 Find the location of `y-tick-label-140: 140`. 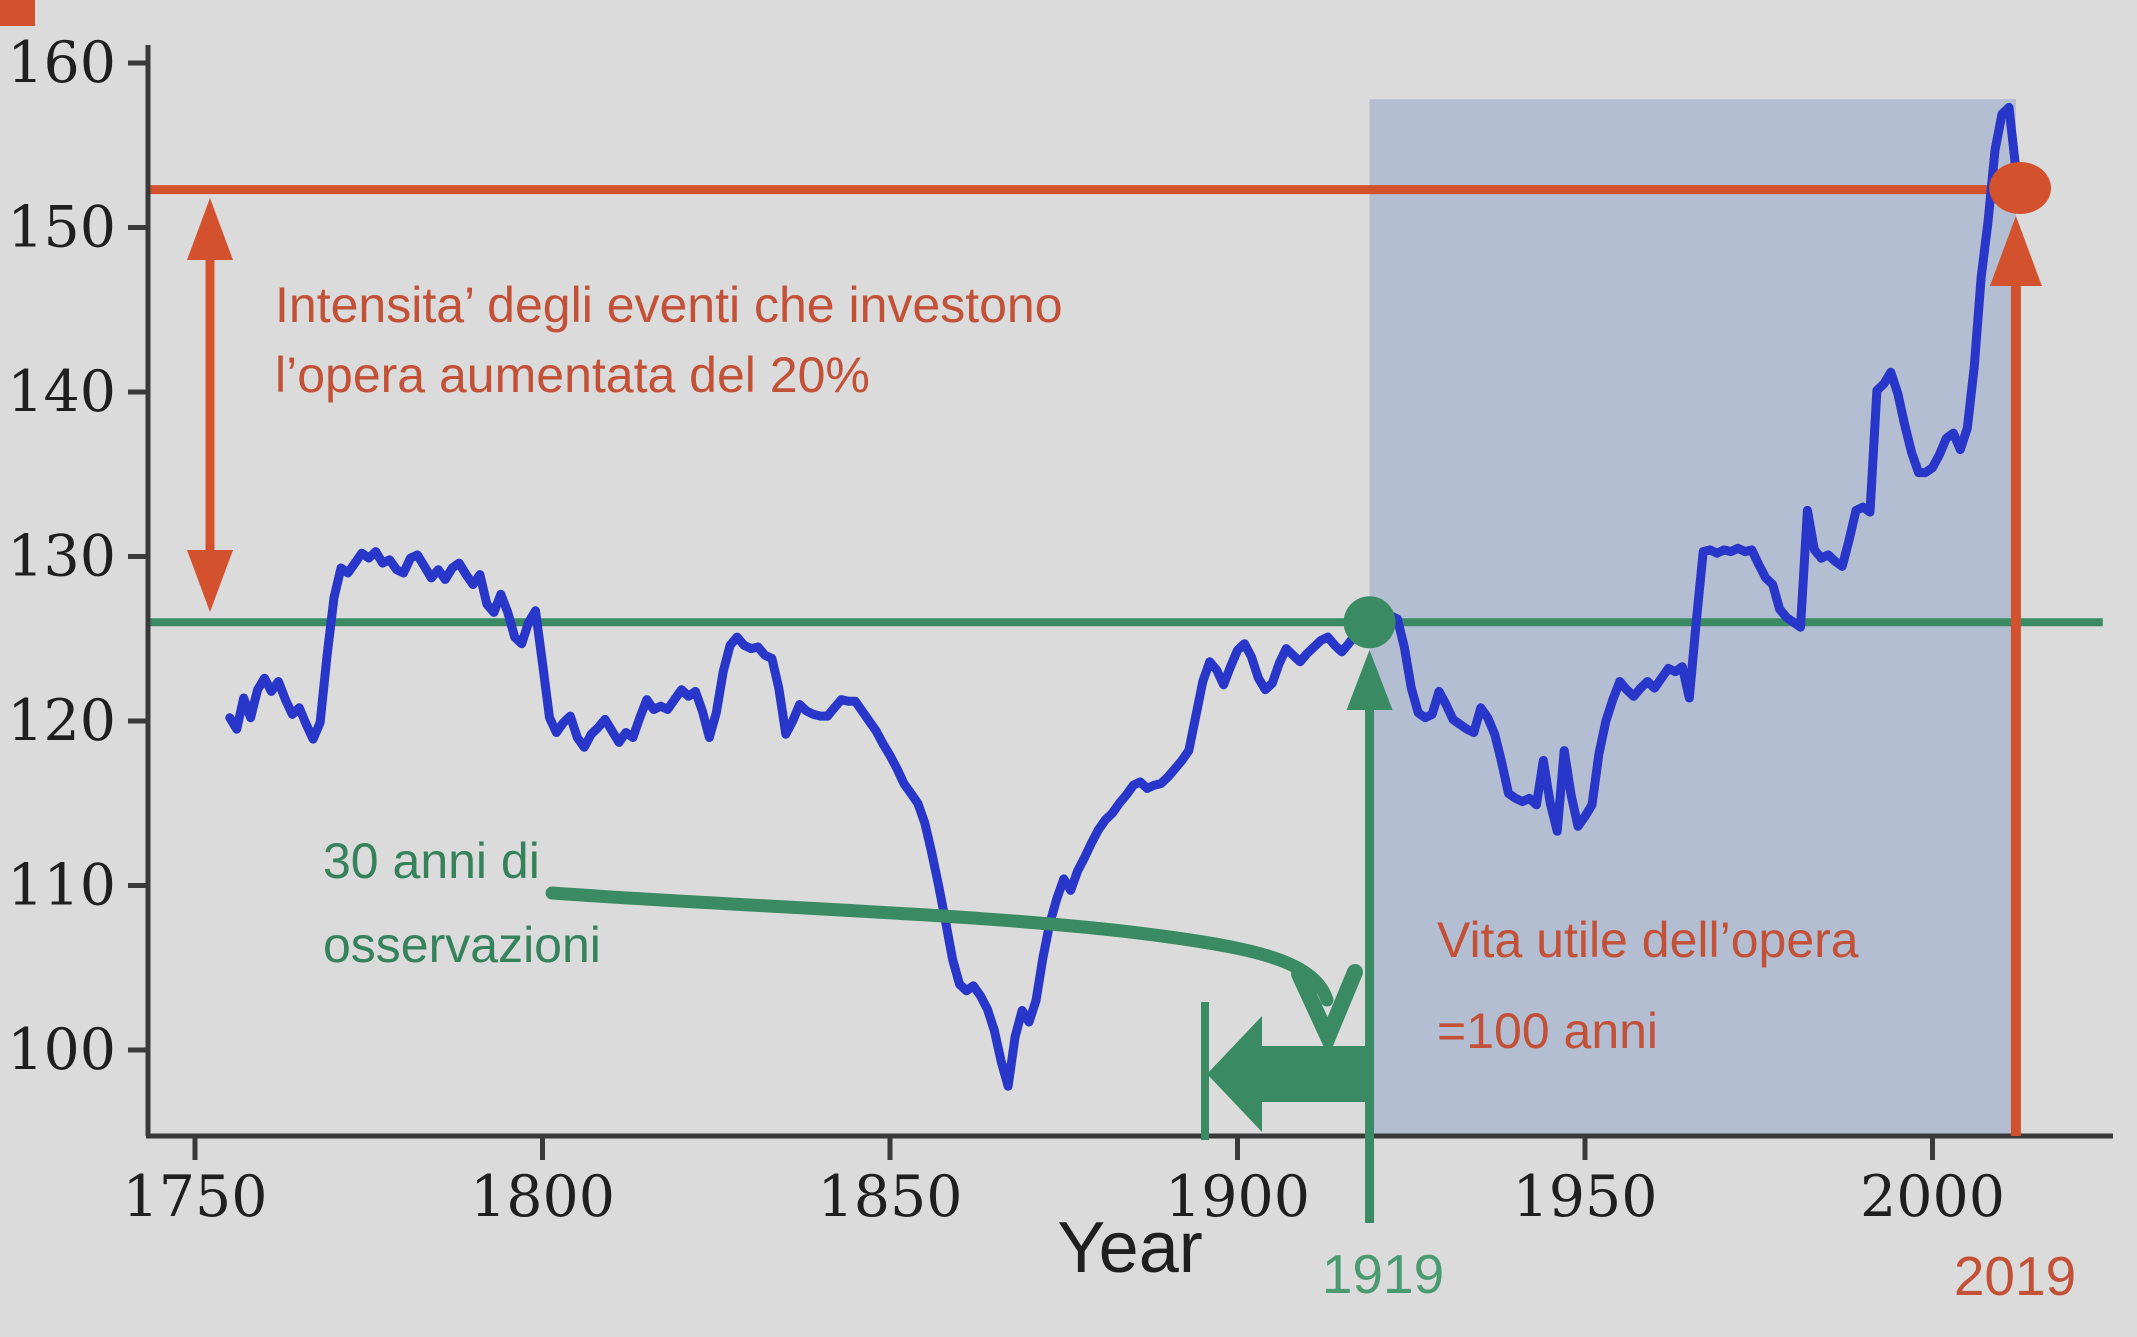

y-tick-label-140: 140 is located at coordinates (61, 392).